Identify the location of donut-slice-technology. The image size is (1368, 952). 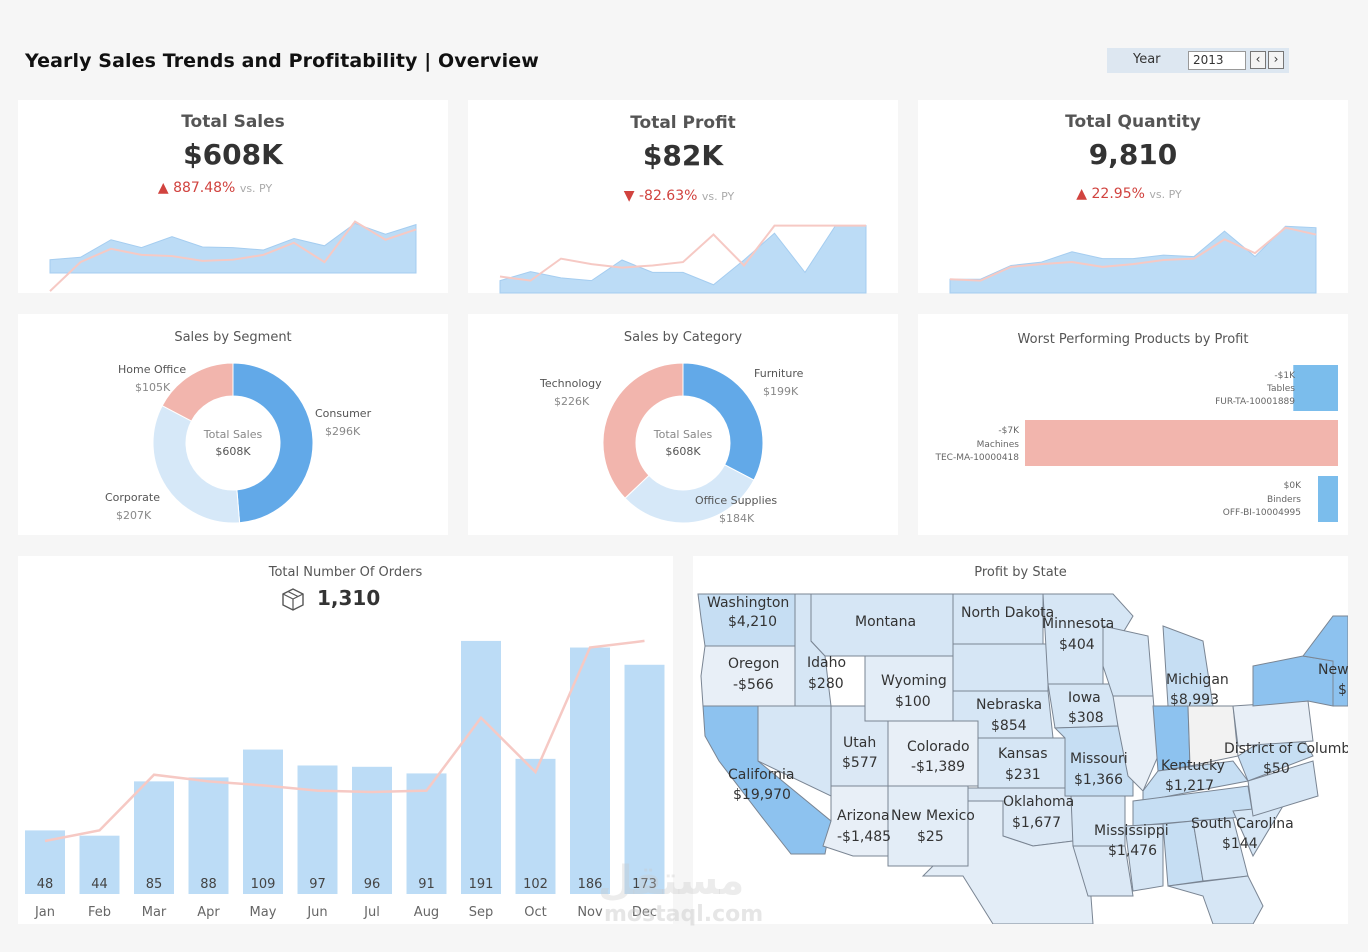
(643, 430).